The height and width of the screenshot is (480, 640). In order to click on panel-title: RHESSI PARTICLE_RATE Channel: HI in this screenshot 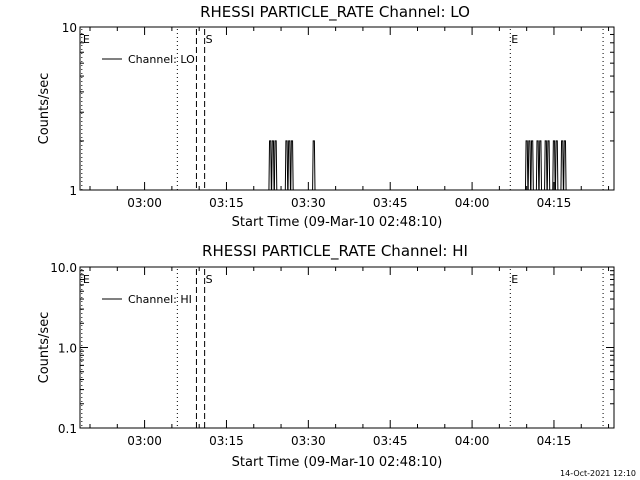, I will do `click(335, 251)`.